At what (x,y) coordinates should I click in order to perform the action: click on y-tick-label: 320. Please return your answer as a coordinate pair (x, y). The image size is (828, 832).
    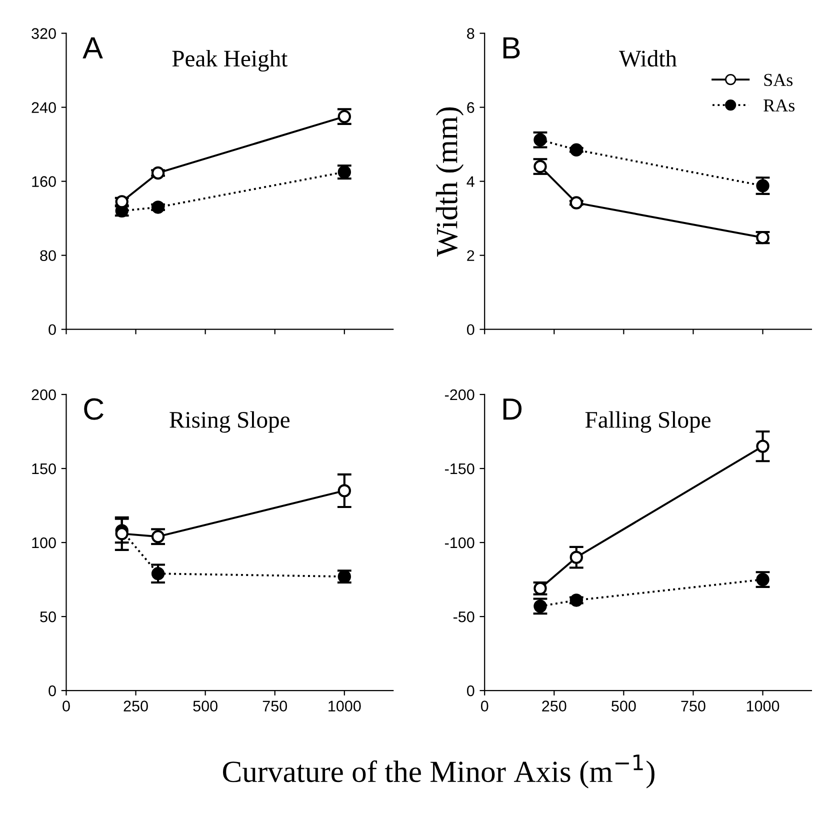
    Looking at the image, I should click on (44, 33).